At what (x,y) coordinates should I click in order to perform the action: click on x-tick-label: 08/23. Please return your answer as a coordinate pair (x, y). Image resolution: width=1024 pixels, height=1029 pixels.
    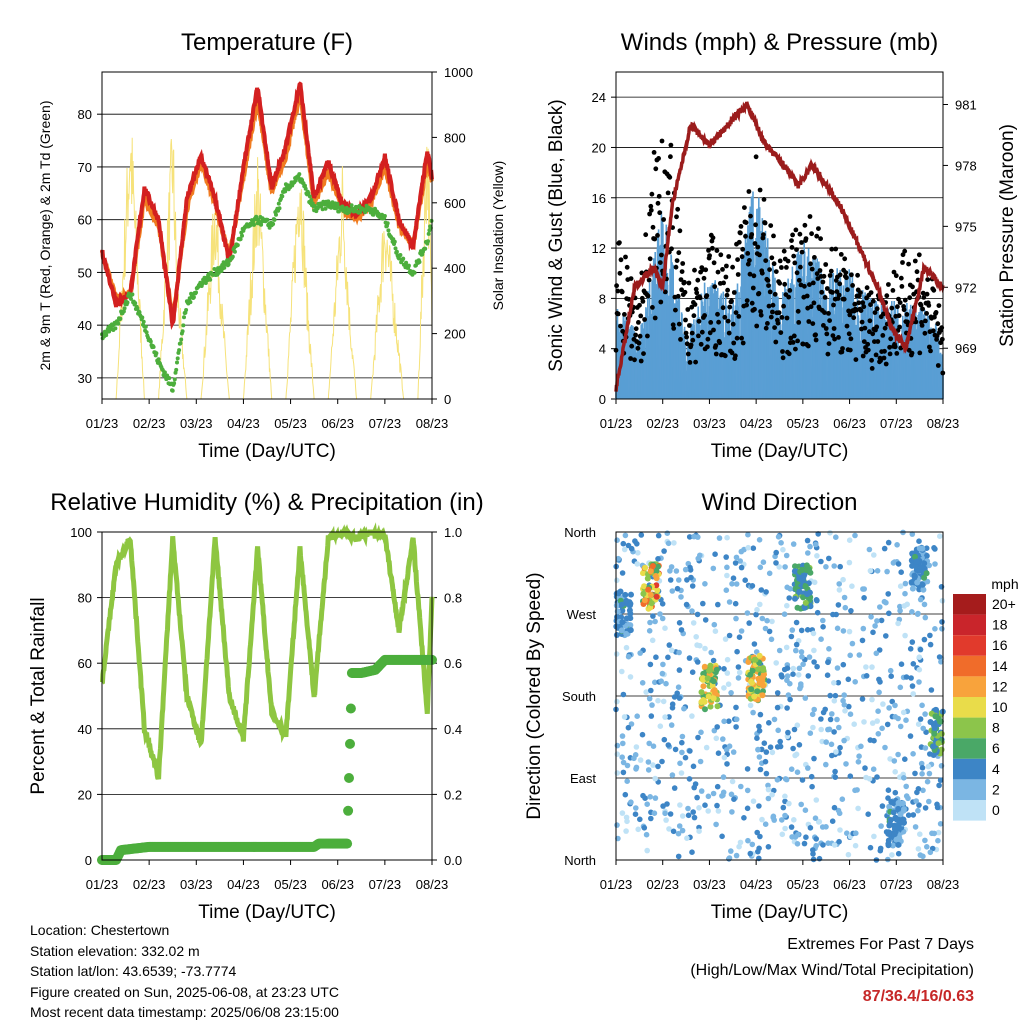
    Looking at the image, I should click on (943, 423).